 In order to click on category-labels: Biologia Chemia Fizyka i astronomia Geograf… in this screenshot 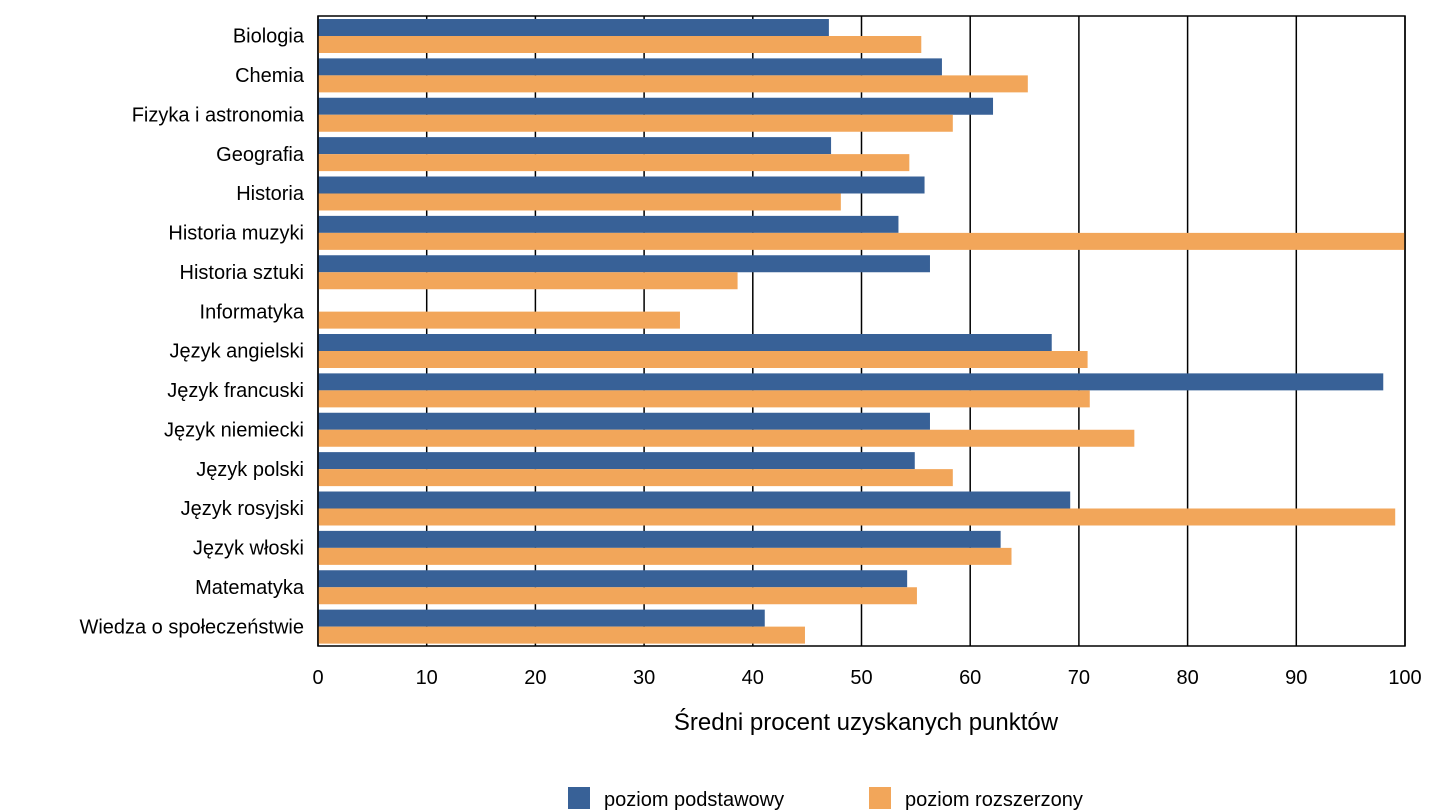, I will do `click(191, 332)`.